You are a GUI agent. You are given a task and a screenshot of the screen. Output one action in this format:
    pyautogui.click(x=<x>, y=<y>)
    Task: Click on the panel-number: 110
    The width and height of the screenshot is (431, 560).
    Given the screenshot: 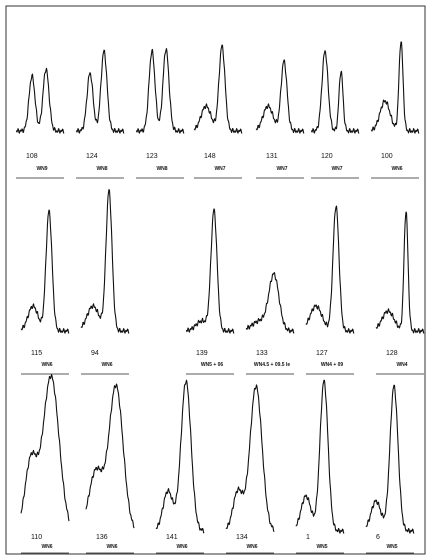 What is the action you would take?
    pyautogui.click(x=36, y=537)
    